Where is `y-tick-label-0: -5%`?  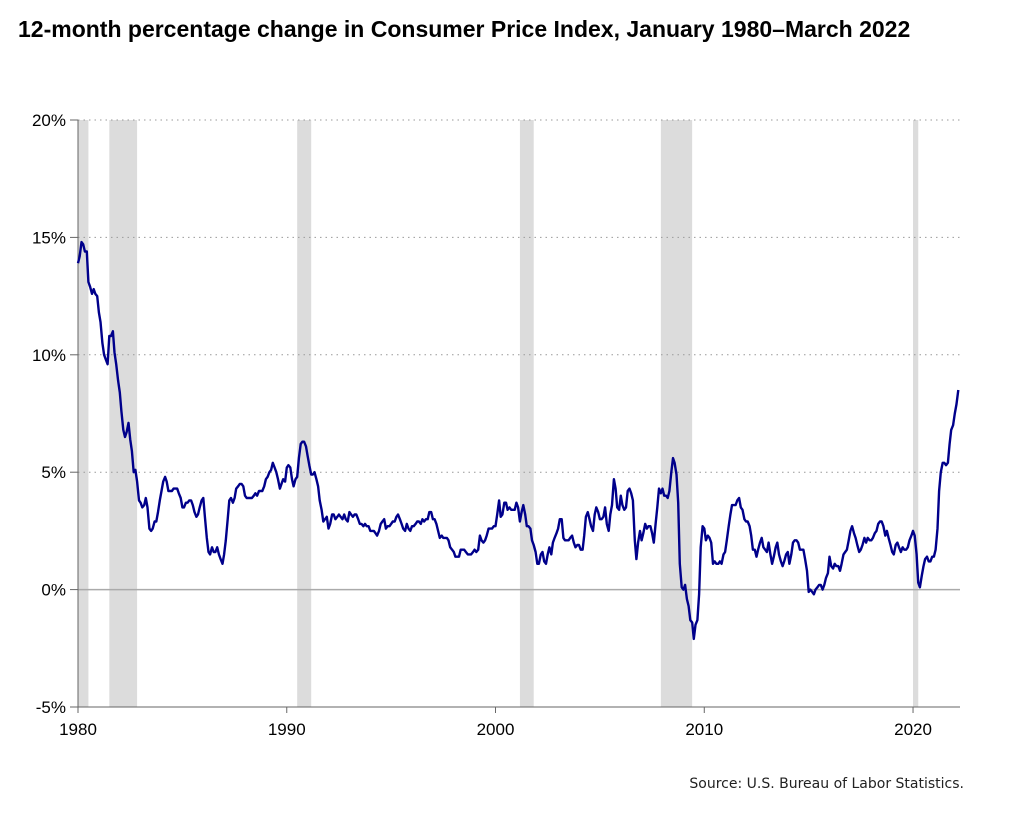
y-tick-label-0: -5% is located at coordinates (51, 707).